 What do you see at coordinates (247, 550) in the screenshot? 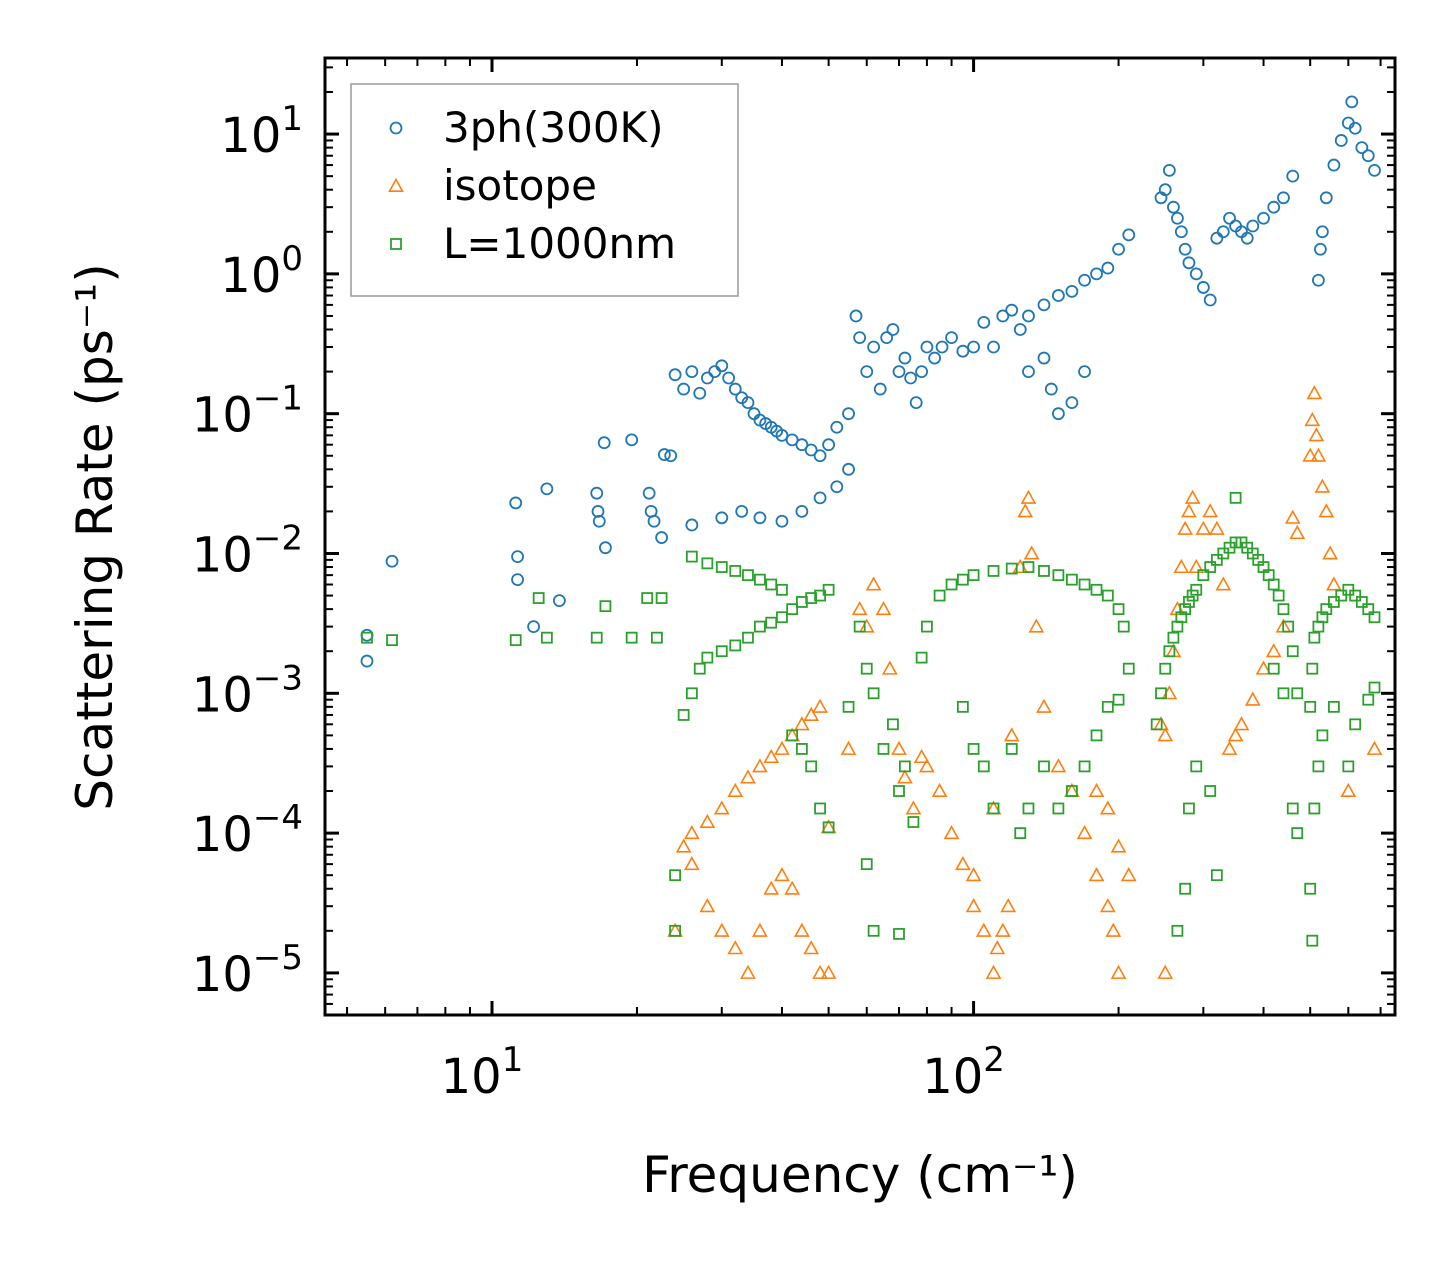
I see `y-tick-label: 10⁻²` at bounding box center [247, 550].